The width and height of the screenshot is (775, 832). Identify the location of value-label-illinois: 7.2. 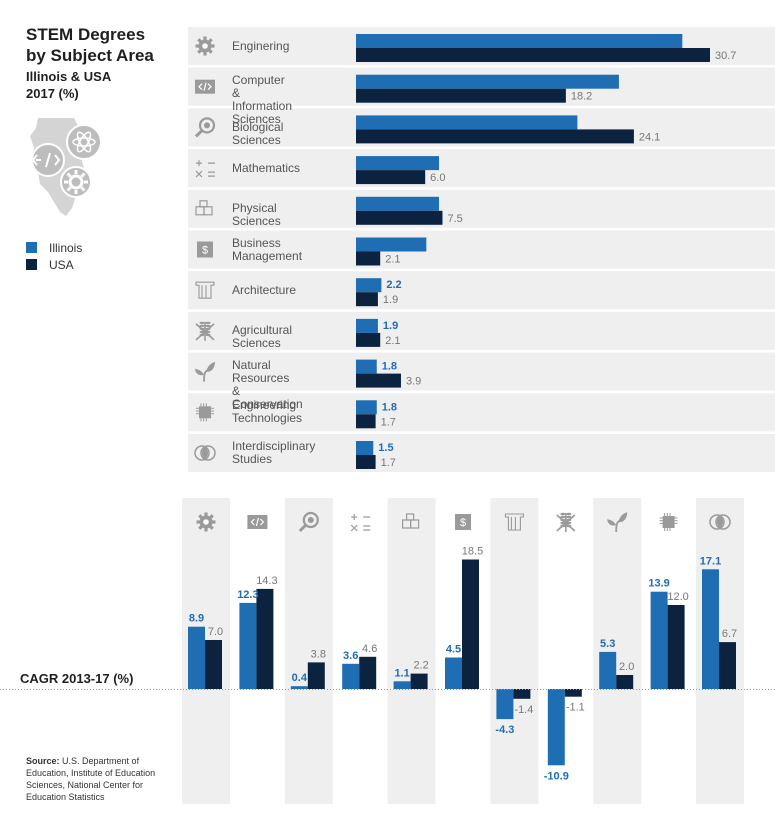
(429, 163).